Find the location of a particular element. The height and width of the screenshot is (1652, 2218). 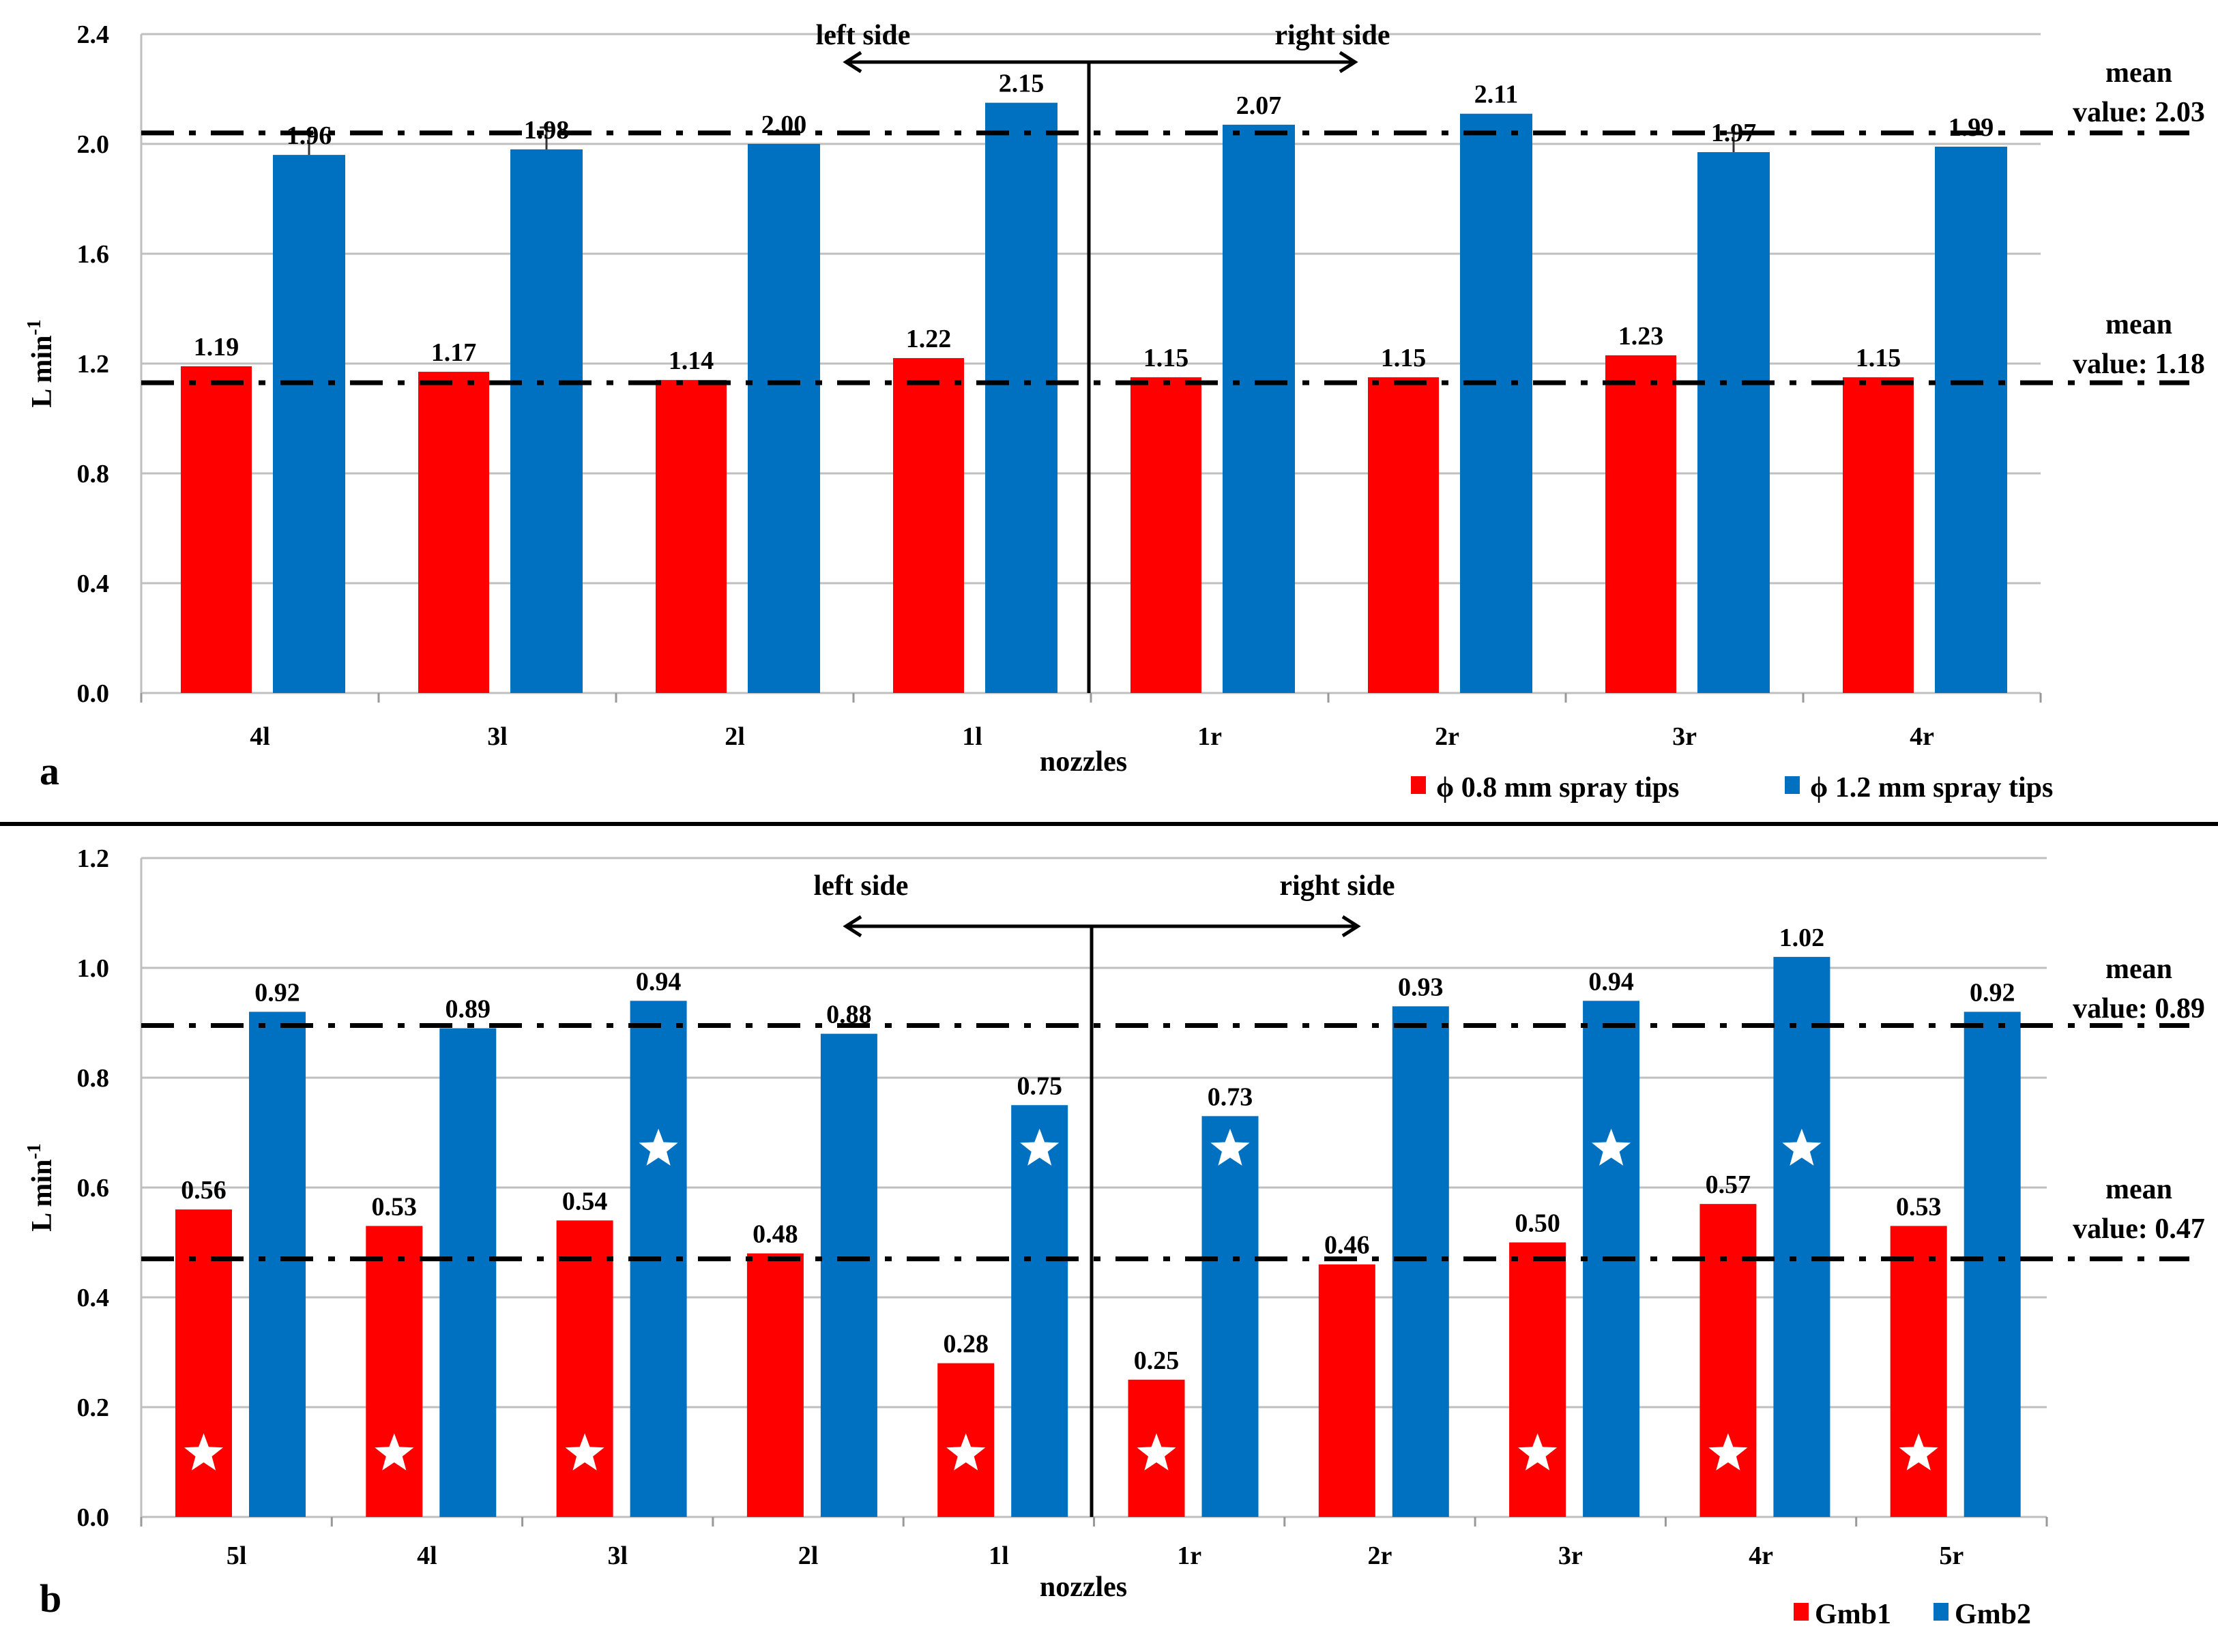

legend-label: Gmb2 is located at coordinates (1993, 1615).